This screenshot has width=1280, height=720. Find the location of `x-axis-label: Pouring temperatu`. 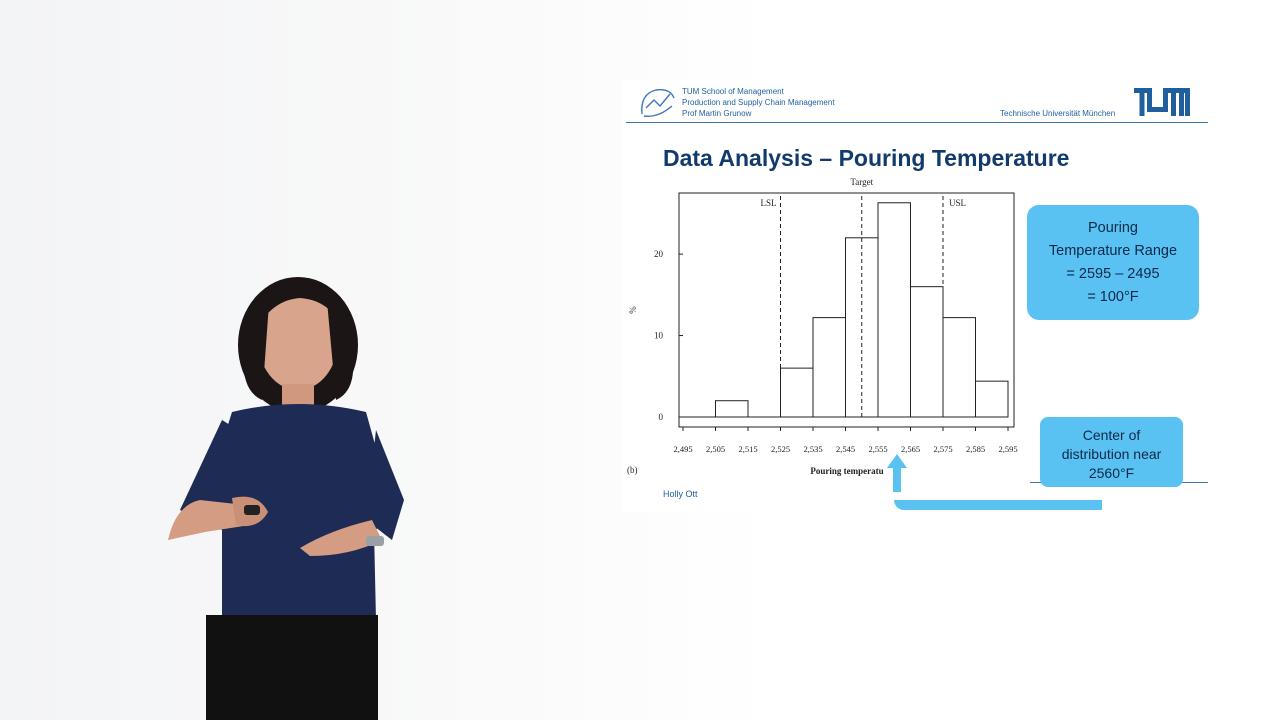

x-axis-label: Pouring temperatu is located at coordinates (846, 471).